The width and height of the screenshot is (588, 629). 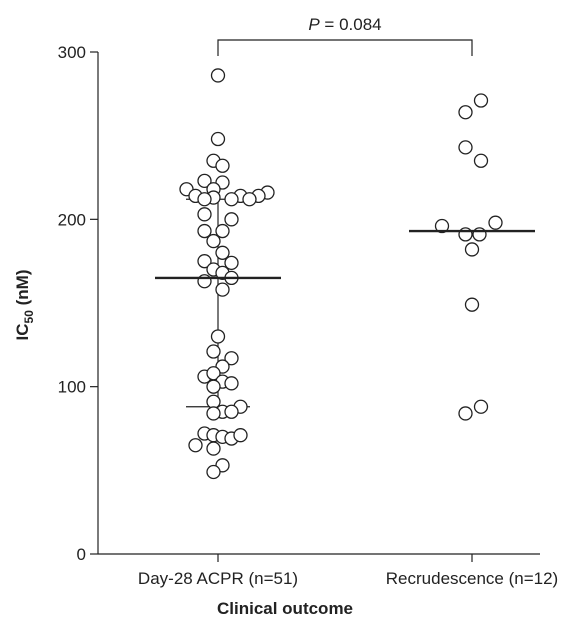 What do you see at coordinates (81, 554) in the screenshot?
I see `y-tick-label-0: 0` at bounding box center [81, 554].